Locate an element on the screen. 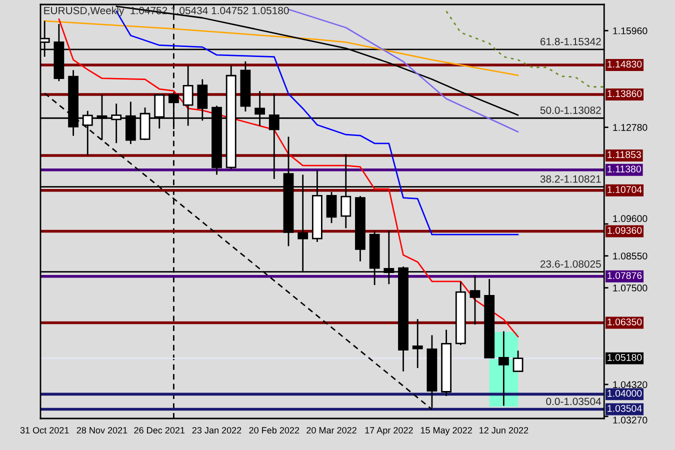 The image size is (675, 450). y-tick-label: 1.04320 is located at coordinates (630, 384).